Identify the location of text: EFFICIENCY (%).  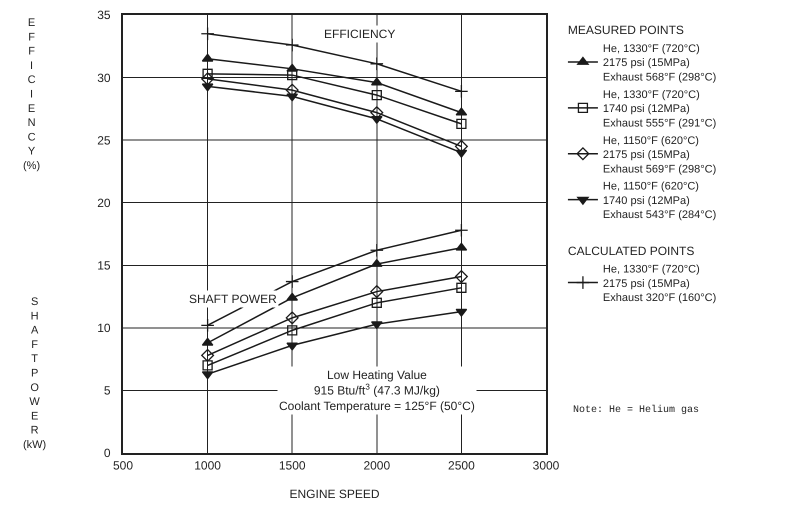
(31, 94).